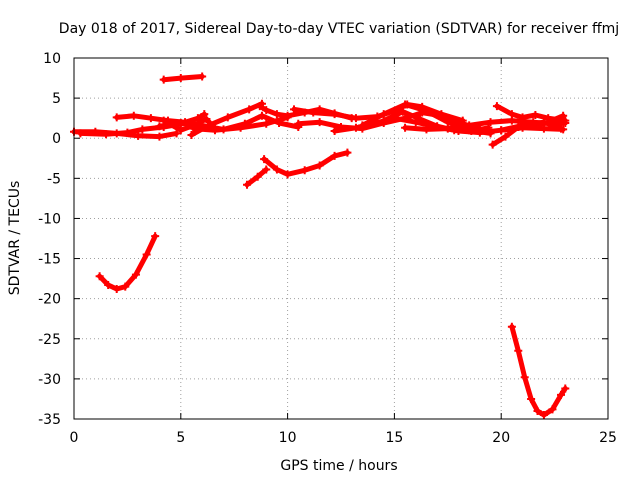 This screenshot has height=480, width=640. What do you see at coordinates (180, 438) in the screenshot?
I see `x-tick-label: 5` at bounding box center [180, 438].